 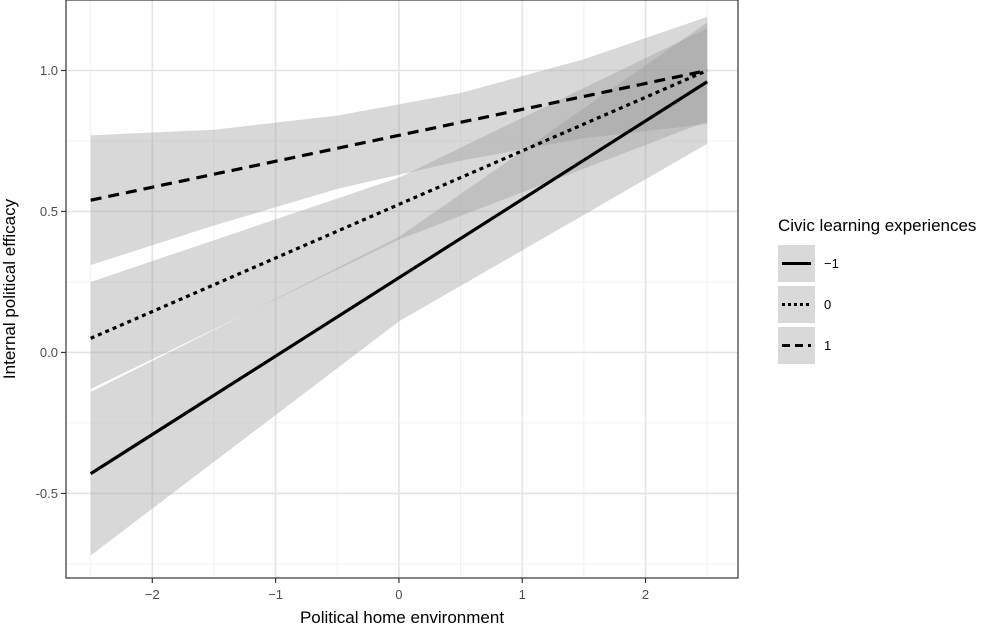 What do you see at coordinates (49, 352) in the screenshot?
I see `y-tick-label: 0.0` at bounding box center [49, 352].